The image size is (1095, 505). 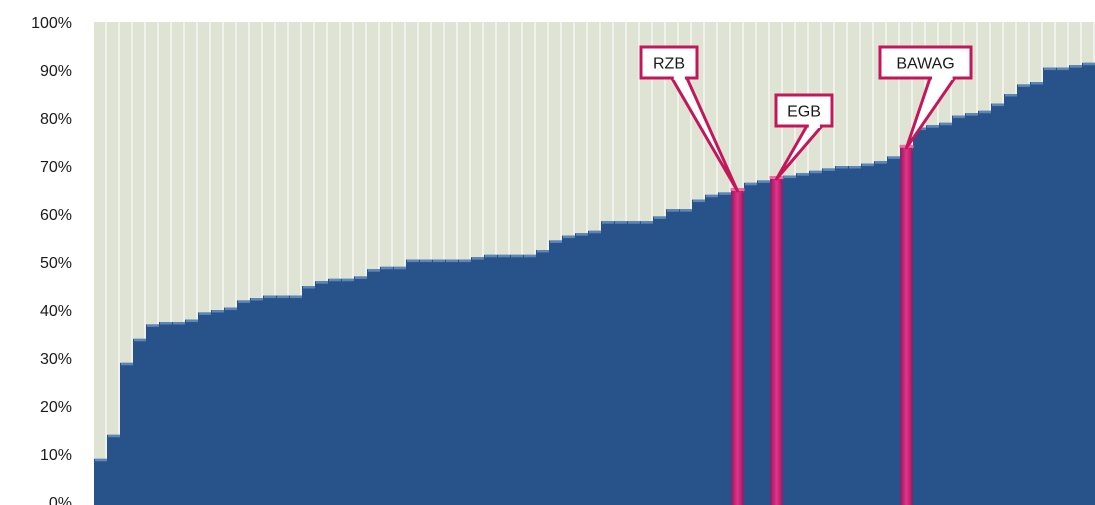 What do you see at coordinates (56, 263) in the screenshot?
I see `y-tick-label: 50%` at bounding box center [56, 263].